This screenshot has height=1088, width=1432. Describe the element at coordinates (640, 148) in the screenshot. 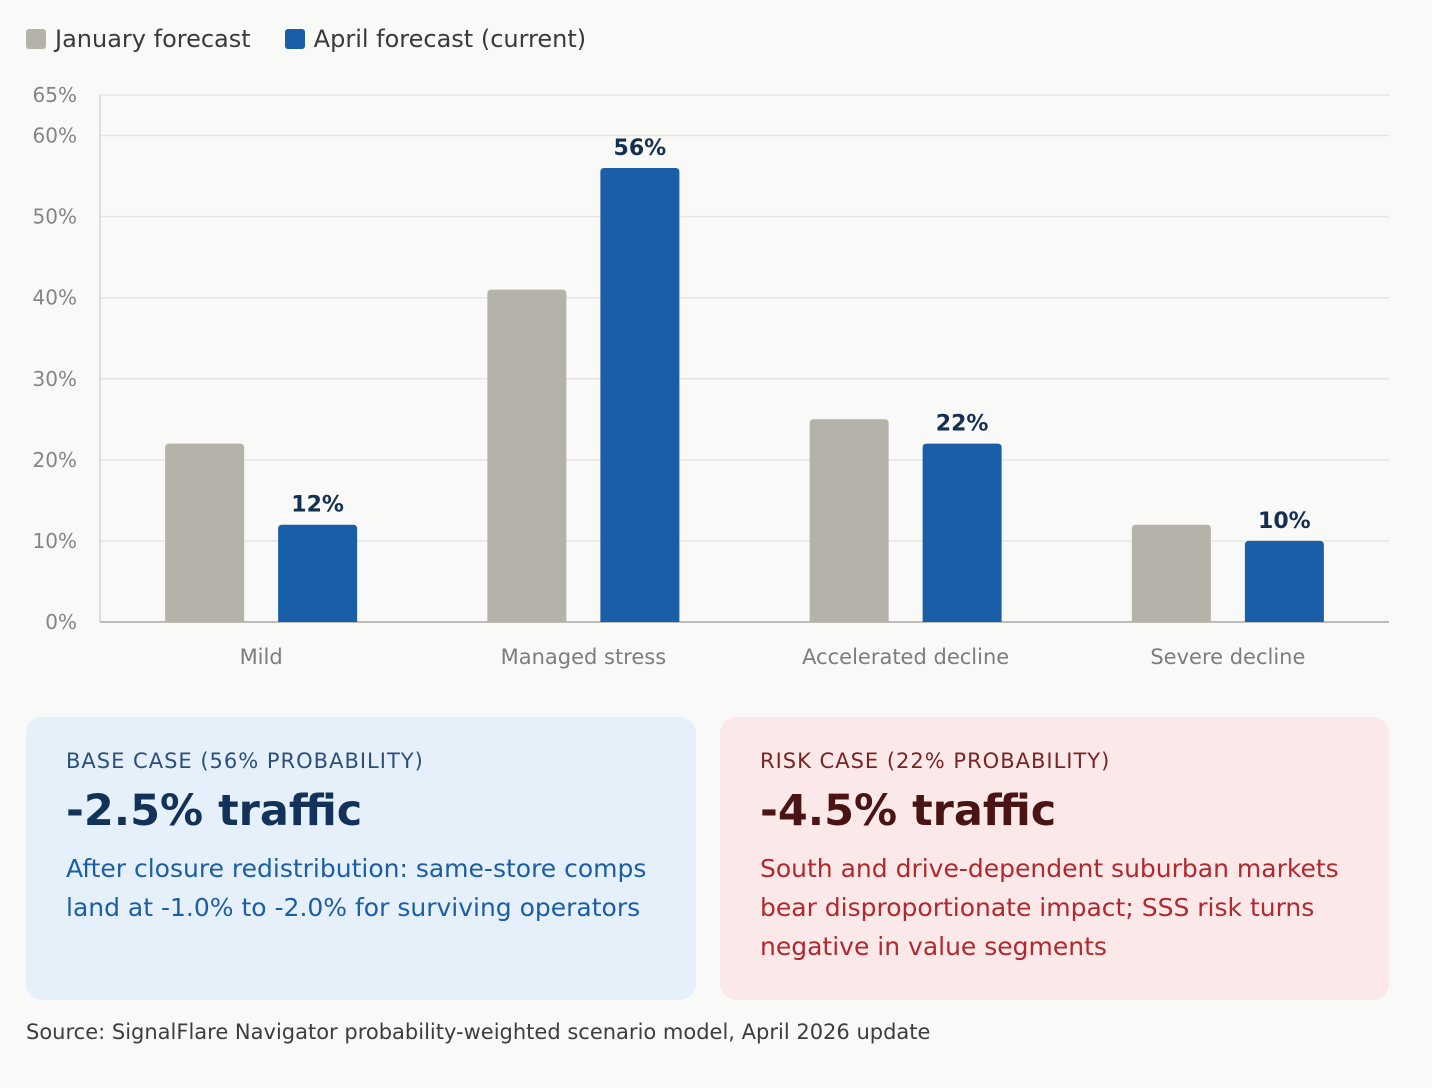

I see `bar-value-label: 56%` at that location.